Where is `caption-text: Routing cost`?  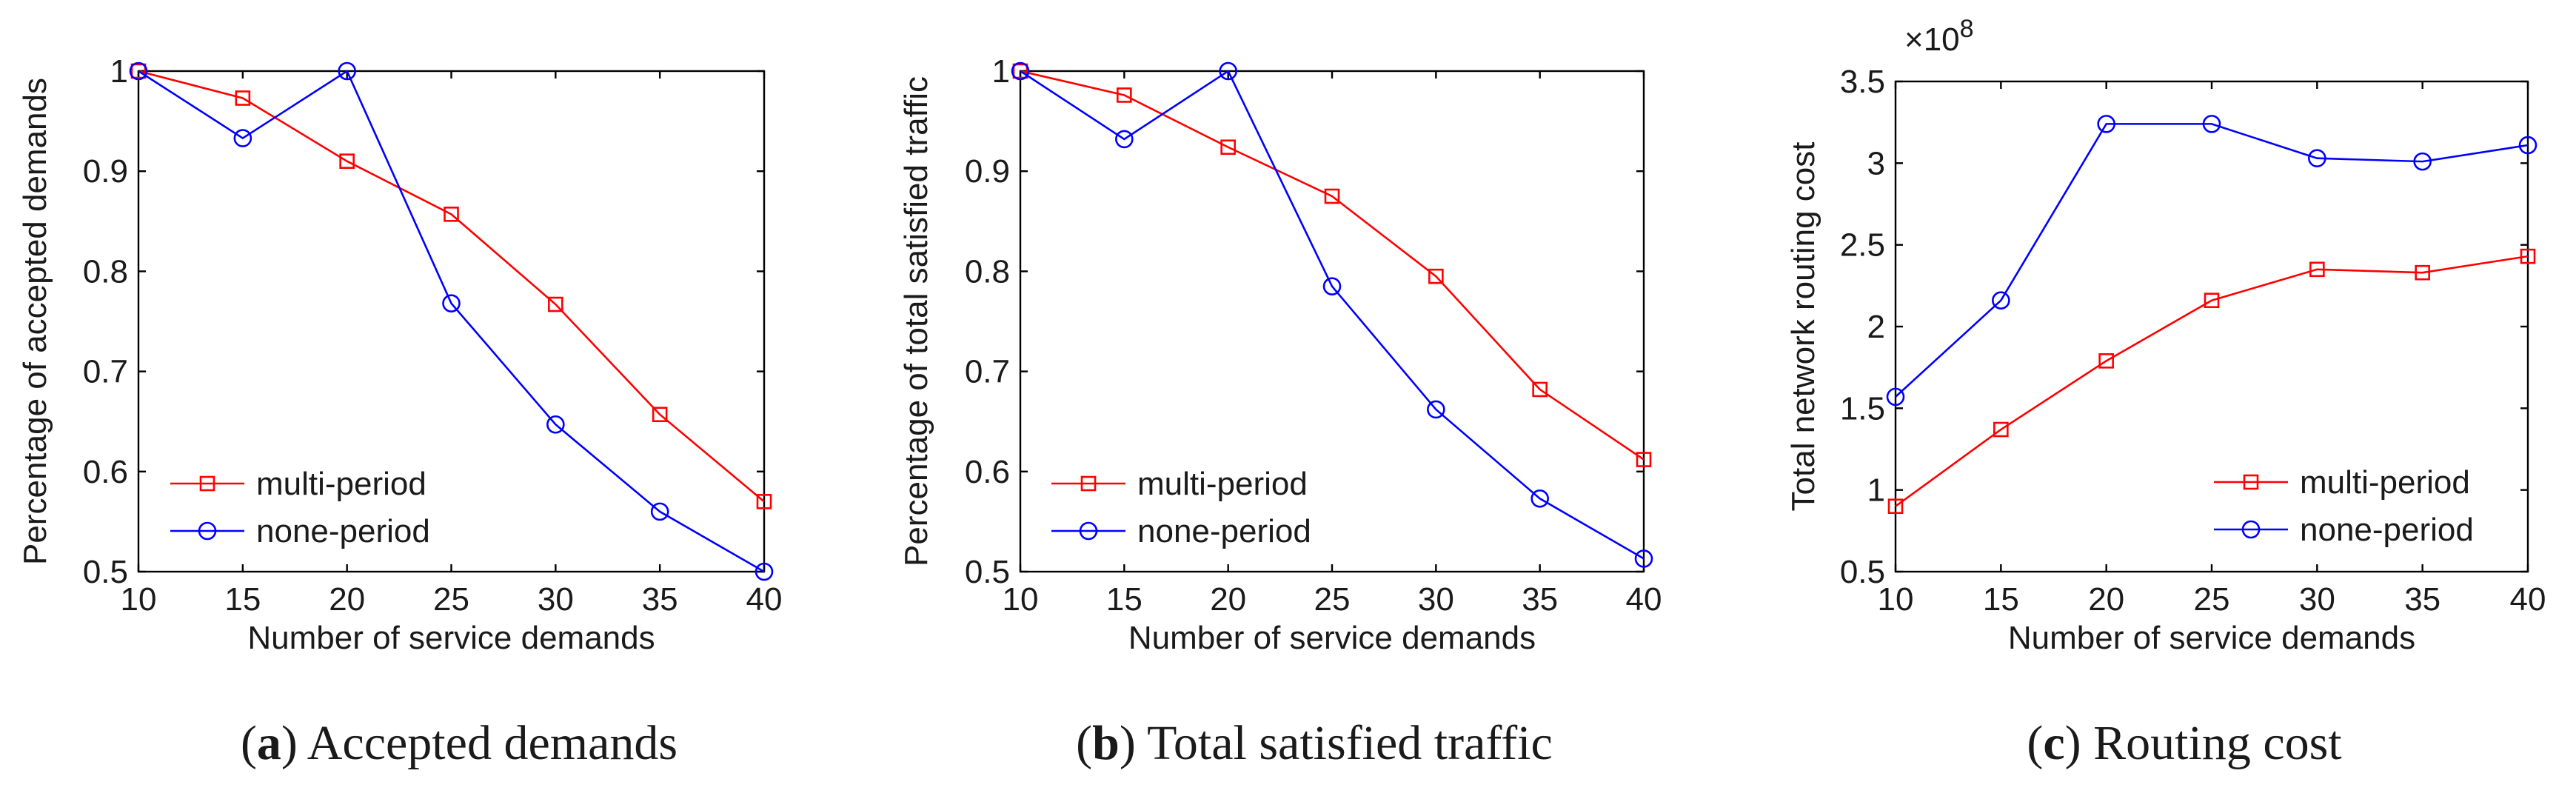 caption-text: Routing cost is located at coordinates (2217, 743).